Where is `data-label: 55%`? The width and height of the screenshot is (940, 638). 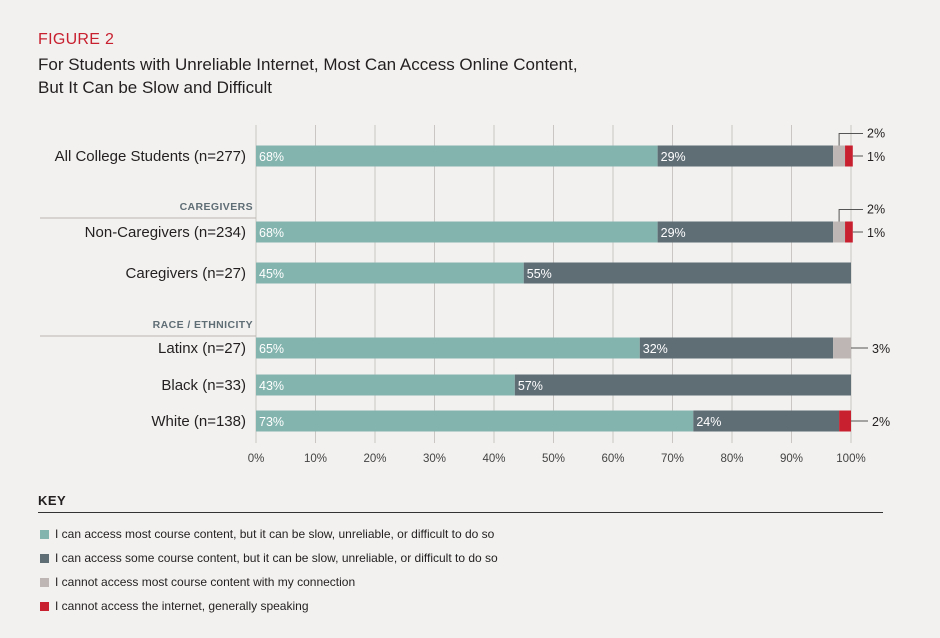 data-label: 55% is located at coordinates (539, 274).